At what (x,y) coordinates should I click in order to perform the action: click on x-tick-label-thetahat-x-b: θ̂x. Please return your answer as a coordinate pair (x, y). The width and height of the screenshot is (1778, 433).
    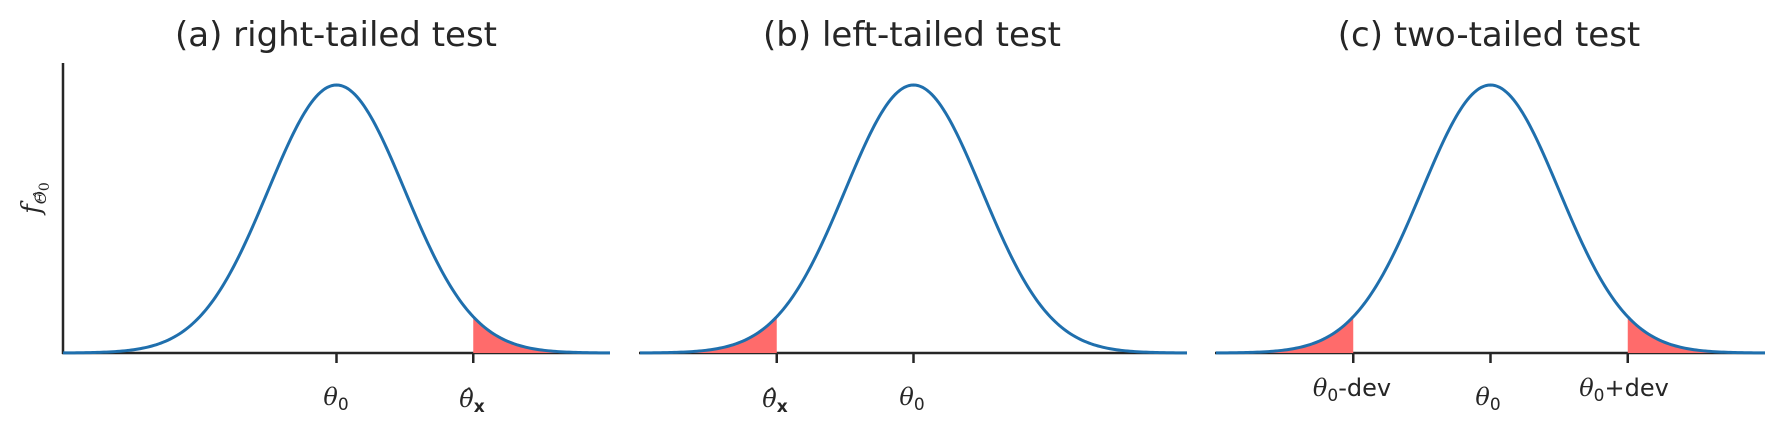
    Looking at the image, I should click on (774, 401).